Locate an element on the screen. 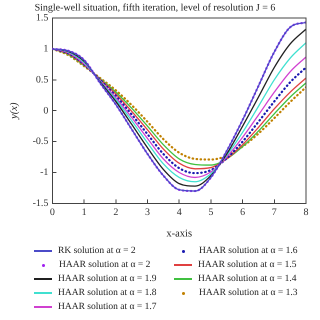 The width and height of the screenshot is (320, 320). legend-label: HAAR solution at α = 1.9 is located at coordinates (107, 279).